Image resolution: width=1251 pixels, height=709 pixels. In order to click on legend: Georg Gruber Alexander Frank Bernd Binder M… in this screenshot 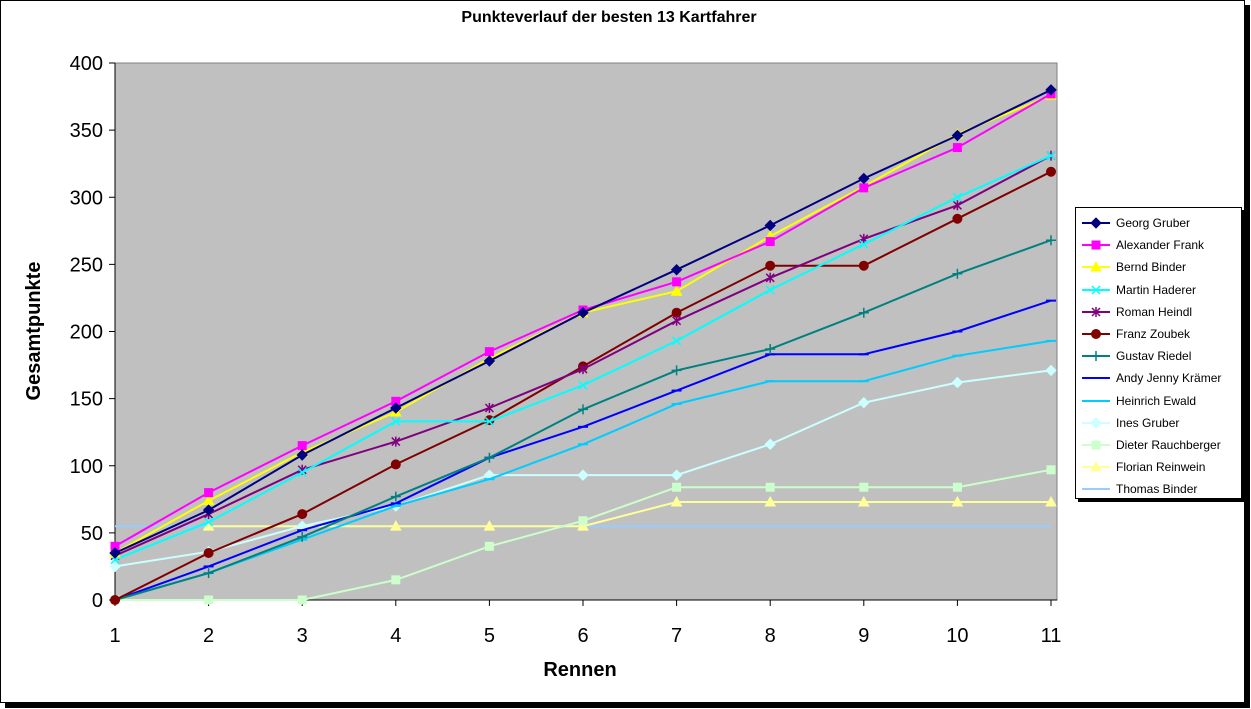, I will do `click(1158, 353)`.